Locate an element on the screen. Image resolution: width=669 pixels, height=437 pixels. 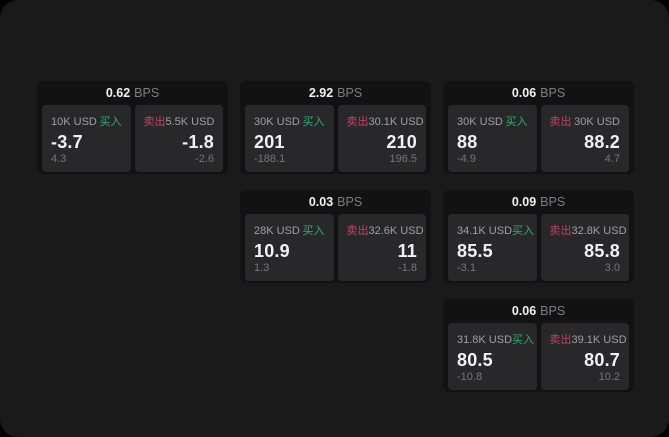
bps-value: 0.62 is located at coordinates (118, 93).